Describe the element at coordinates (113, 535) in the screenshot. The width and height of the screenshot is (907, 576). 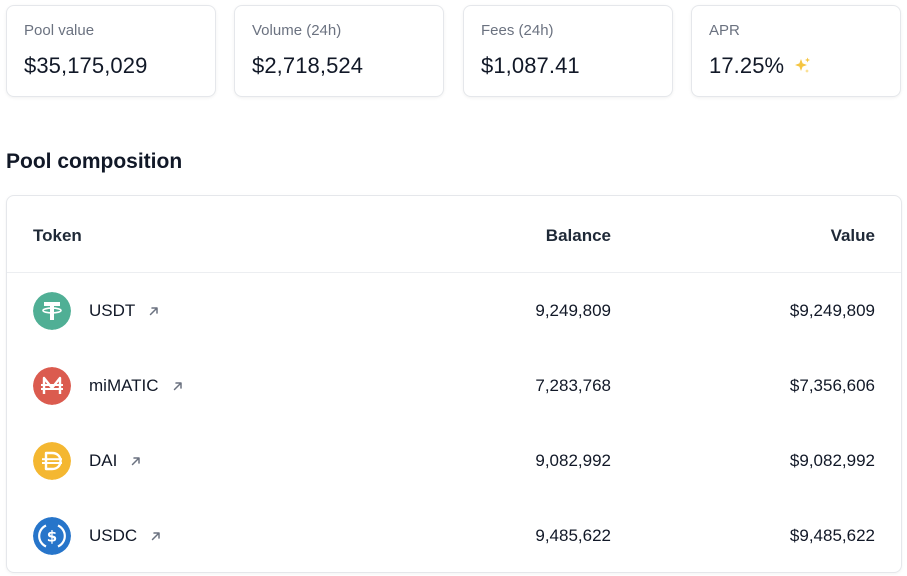
I see `token-name: USDC` at that location.